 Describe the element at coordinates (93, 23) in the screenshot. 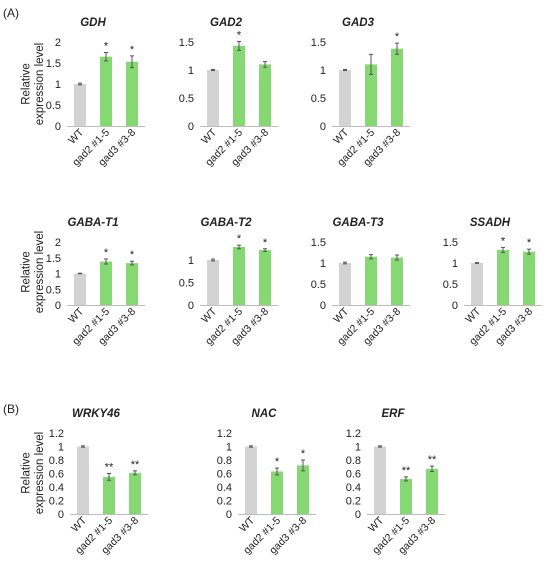

I see `chart-title: GDH` at that location.